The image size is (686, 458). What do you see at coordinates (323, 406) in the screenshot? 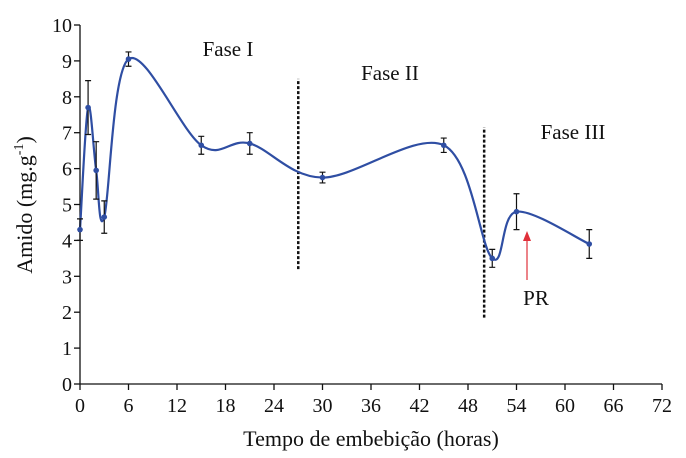
I see `x-tick-label: 30` at bounding box center [323, 406].